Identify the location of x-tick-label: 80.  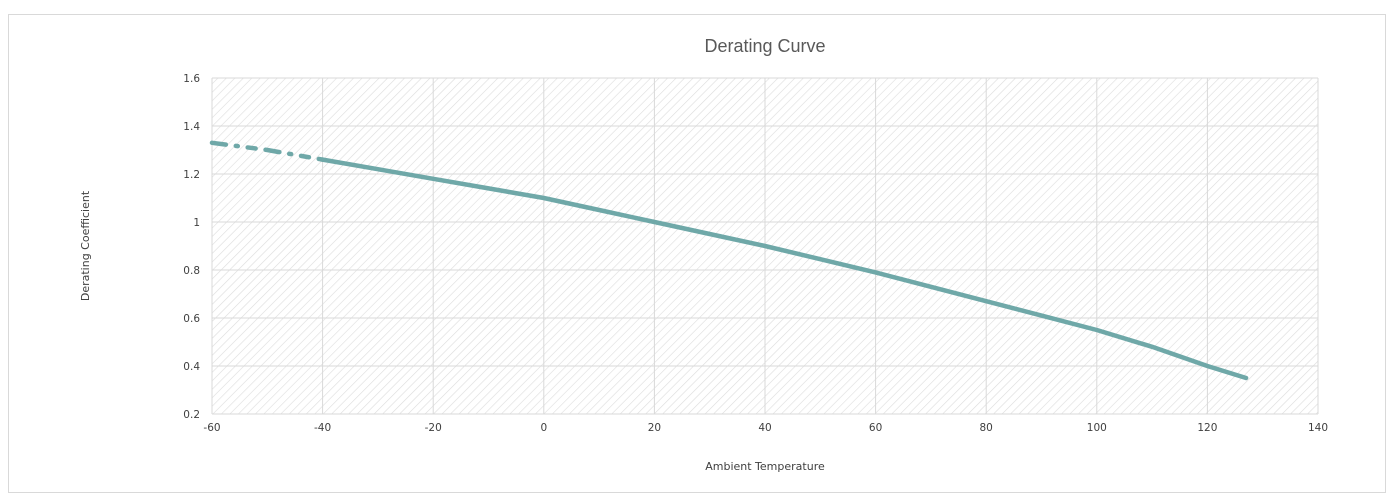
(986, 428).